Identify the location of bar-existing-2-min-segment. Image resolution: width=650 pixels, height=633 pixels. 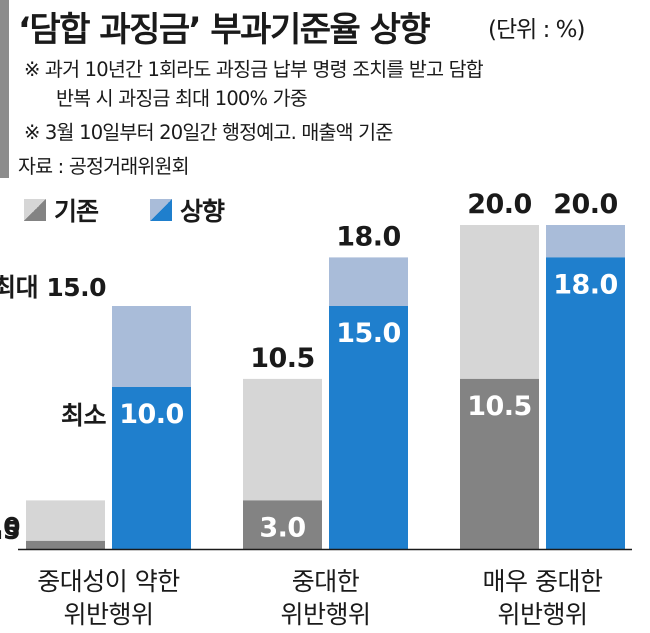
(282, 524).